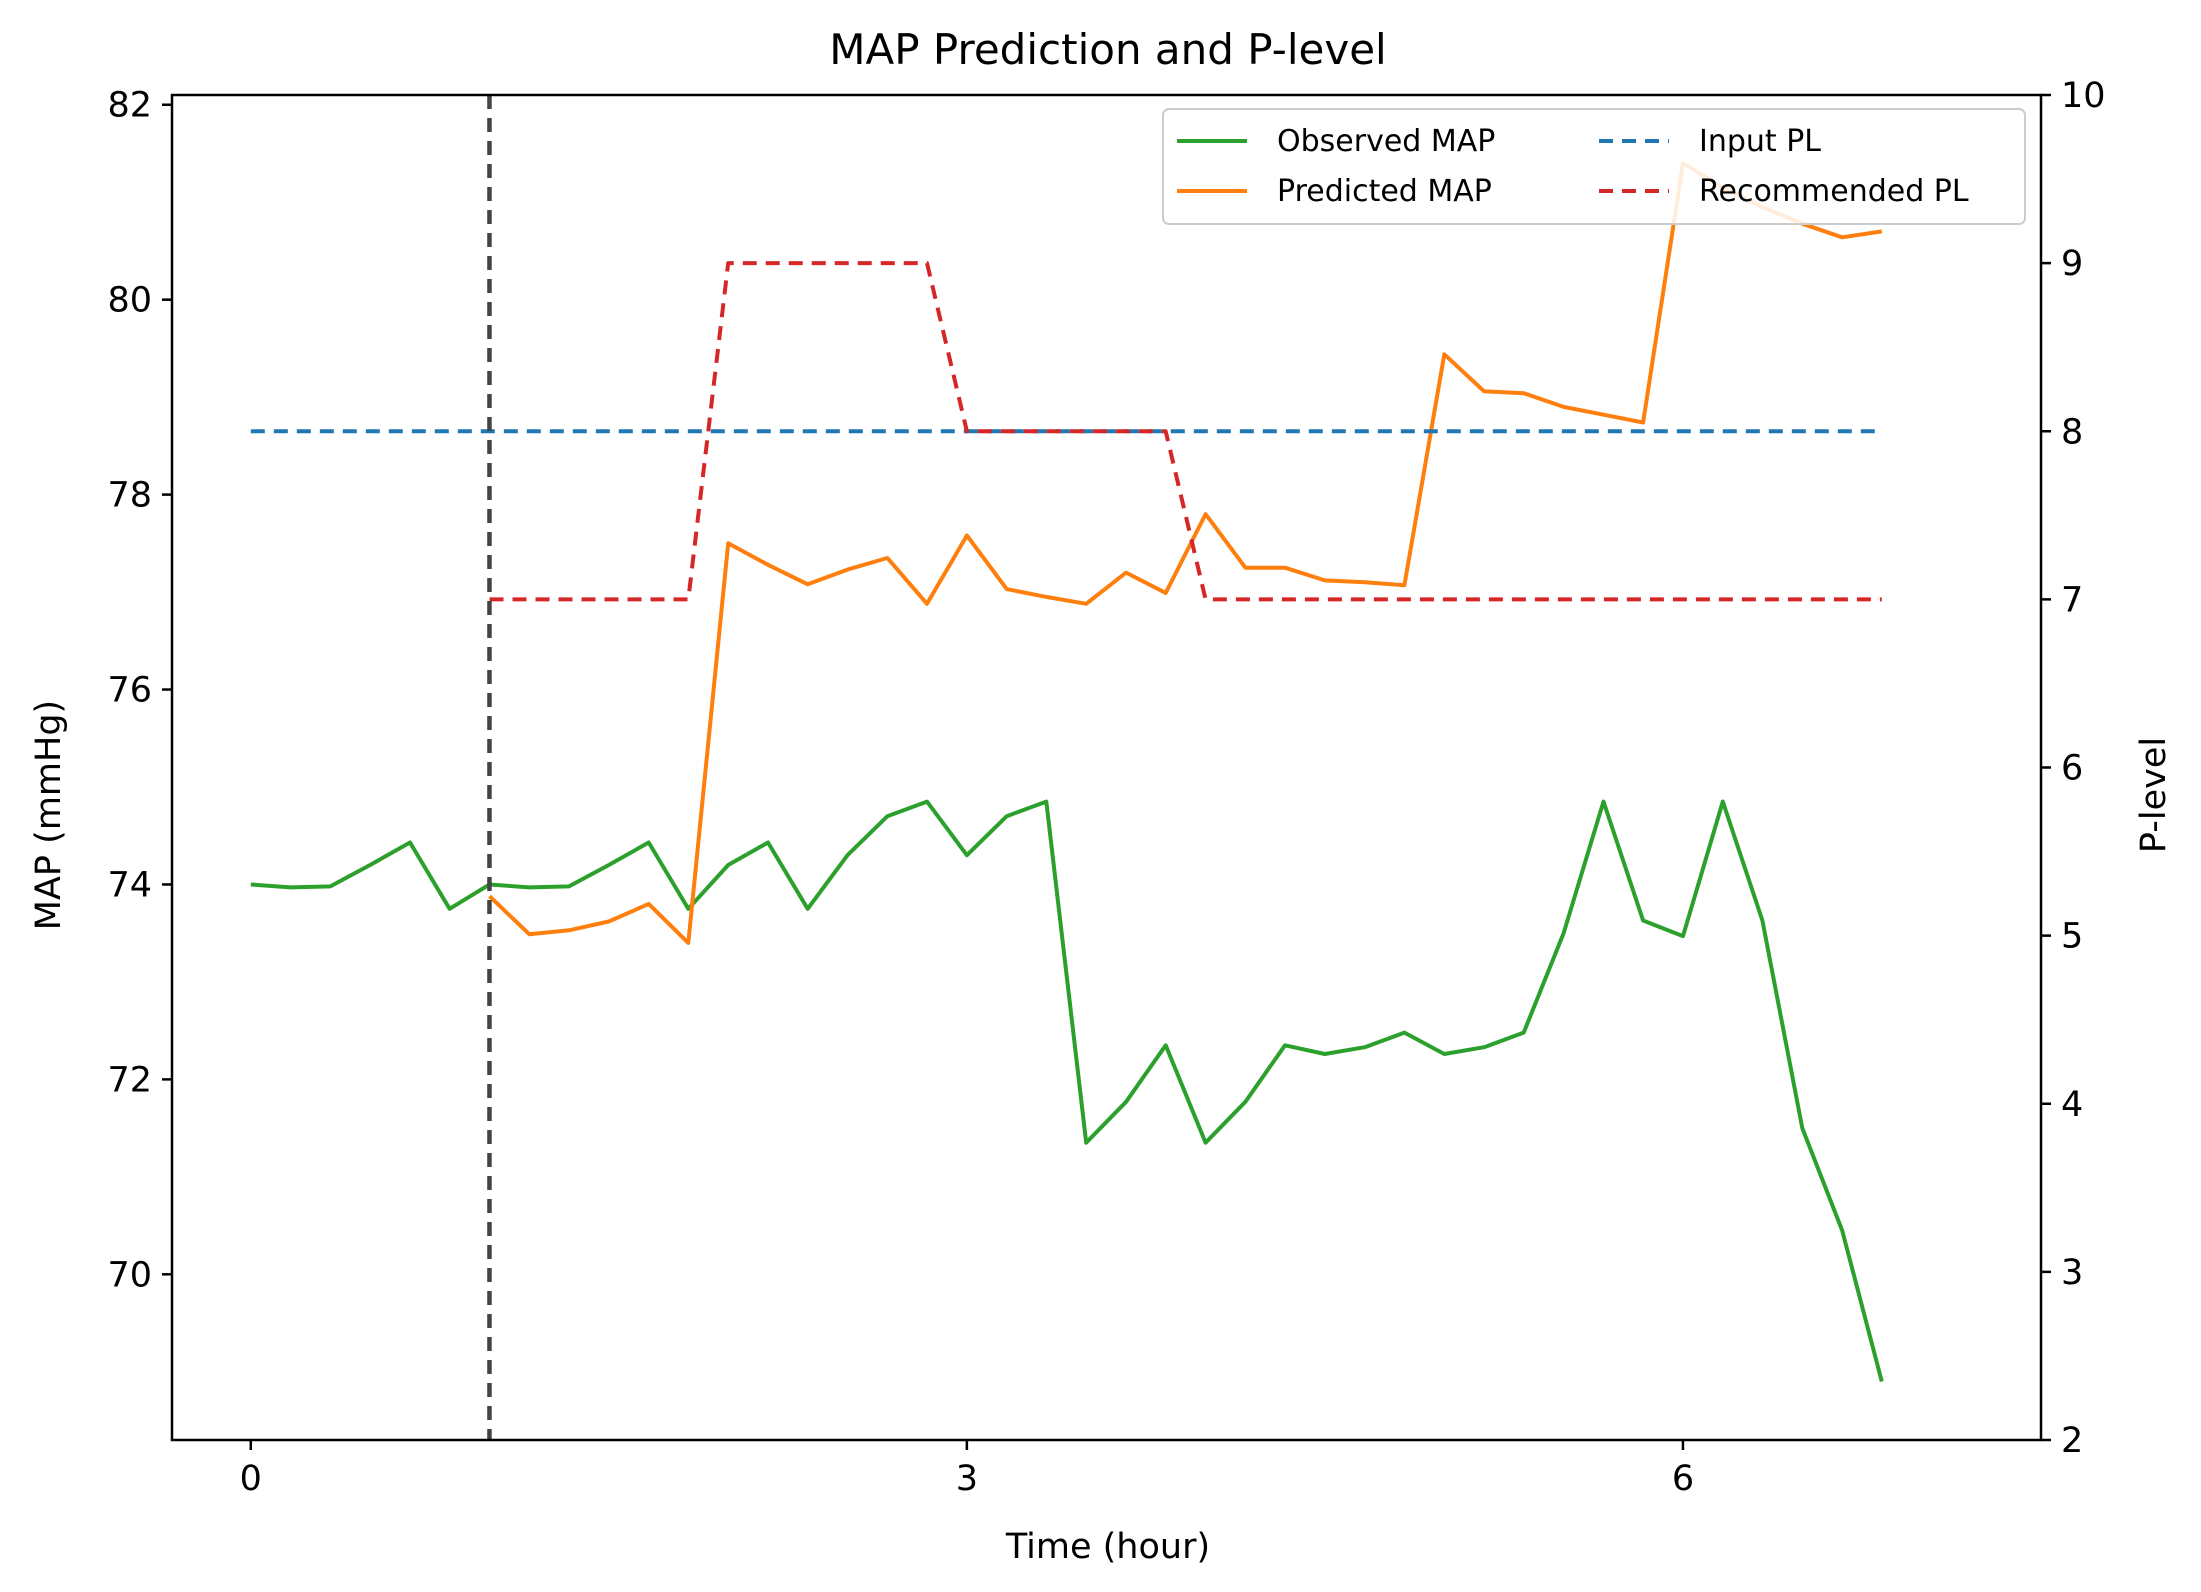 Image resolution: width=2201 pixels, height=1592 pixels. Describe the element at coordinates (2154, 795) in the screenshot. I see `y2-axis-label: P-level` at that location.